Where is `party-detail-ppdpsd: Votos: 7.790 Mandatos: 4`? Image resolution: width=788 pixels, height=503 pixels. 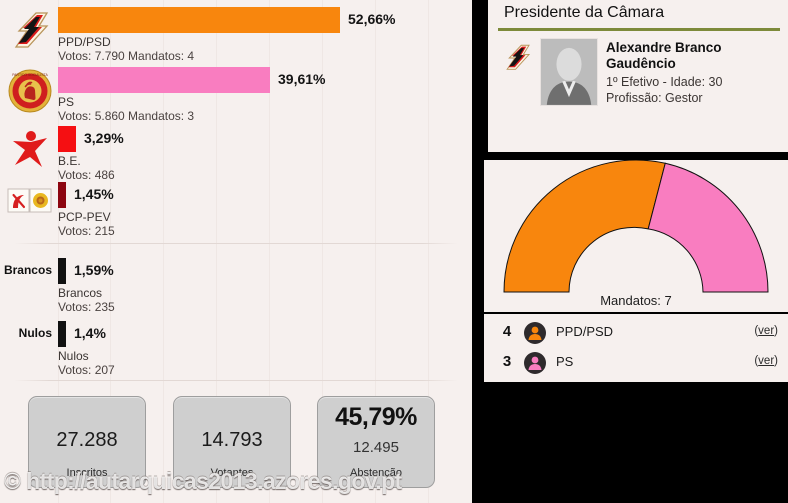
party-detail-ppdpsd: Votos: 7.790 Mandatos: 4 is located at coordinates (126, 56).